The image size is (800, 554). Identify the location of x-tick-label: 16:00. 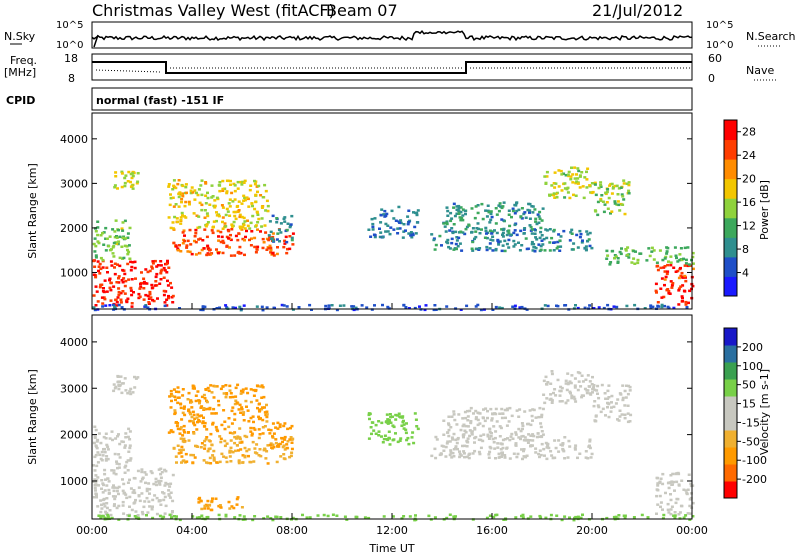
(492, 530).